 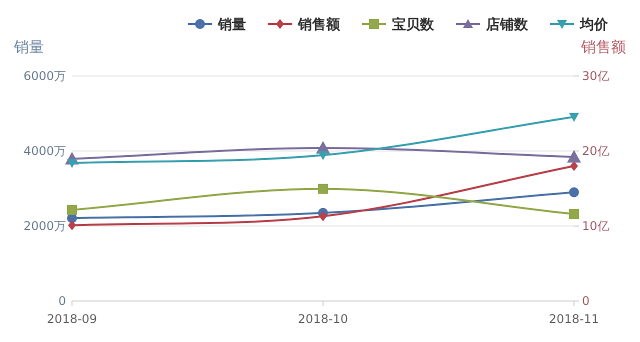 What do you see at coordinates (586, 301) in the screenshot?
I see `y2-tick-label: 0` at bounding box center [586, 301].